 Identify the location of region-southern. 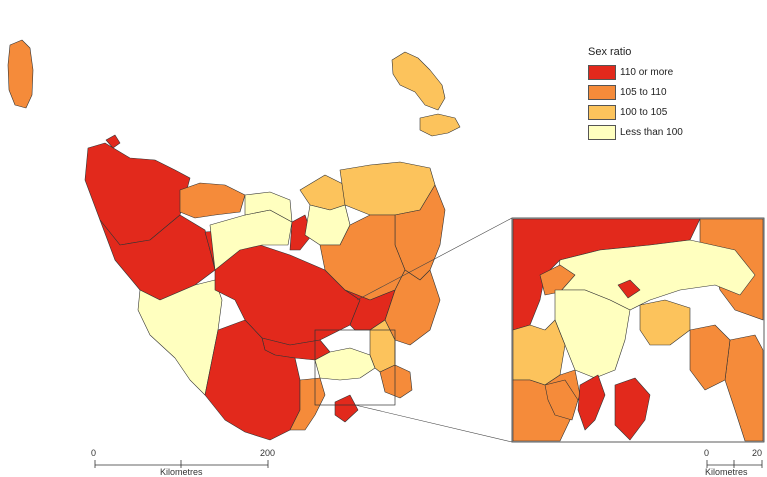
(252, 380).